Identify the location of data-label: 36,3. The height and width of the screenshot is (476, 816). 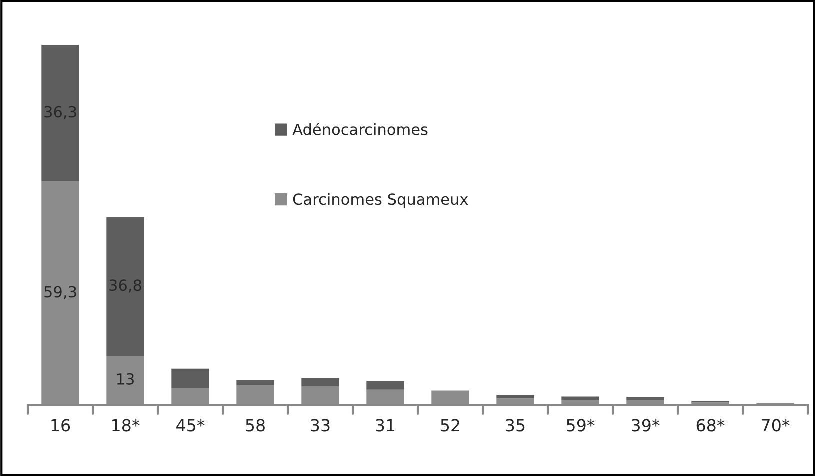
(60, 113).